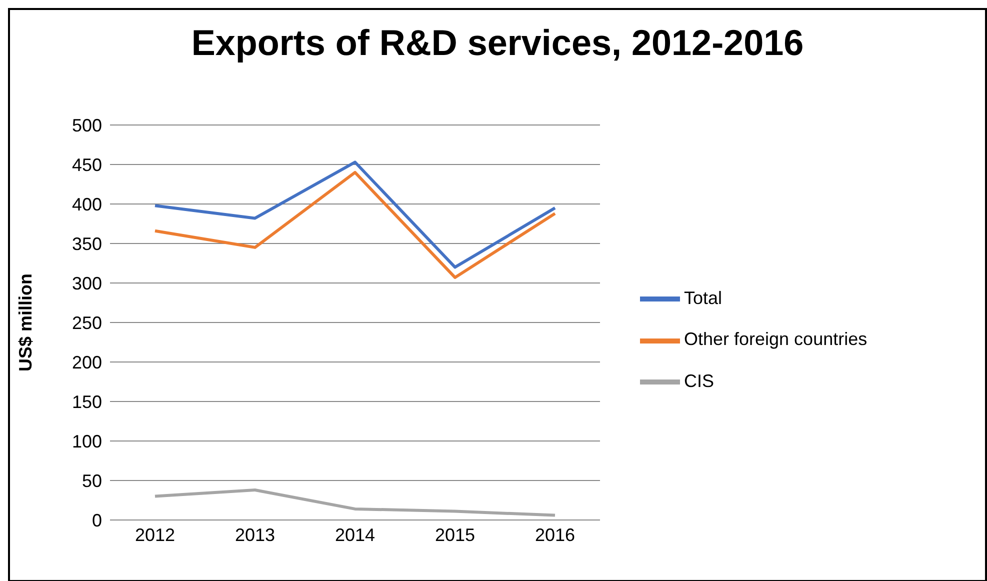  Describe the element at coordinates (87, 204) in the screenshot. I see `y-tick-label: 400` at that location.